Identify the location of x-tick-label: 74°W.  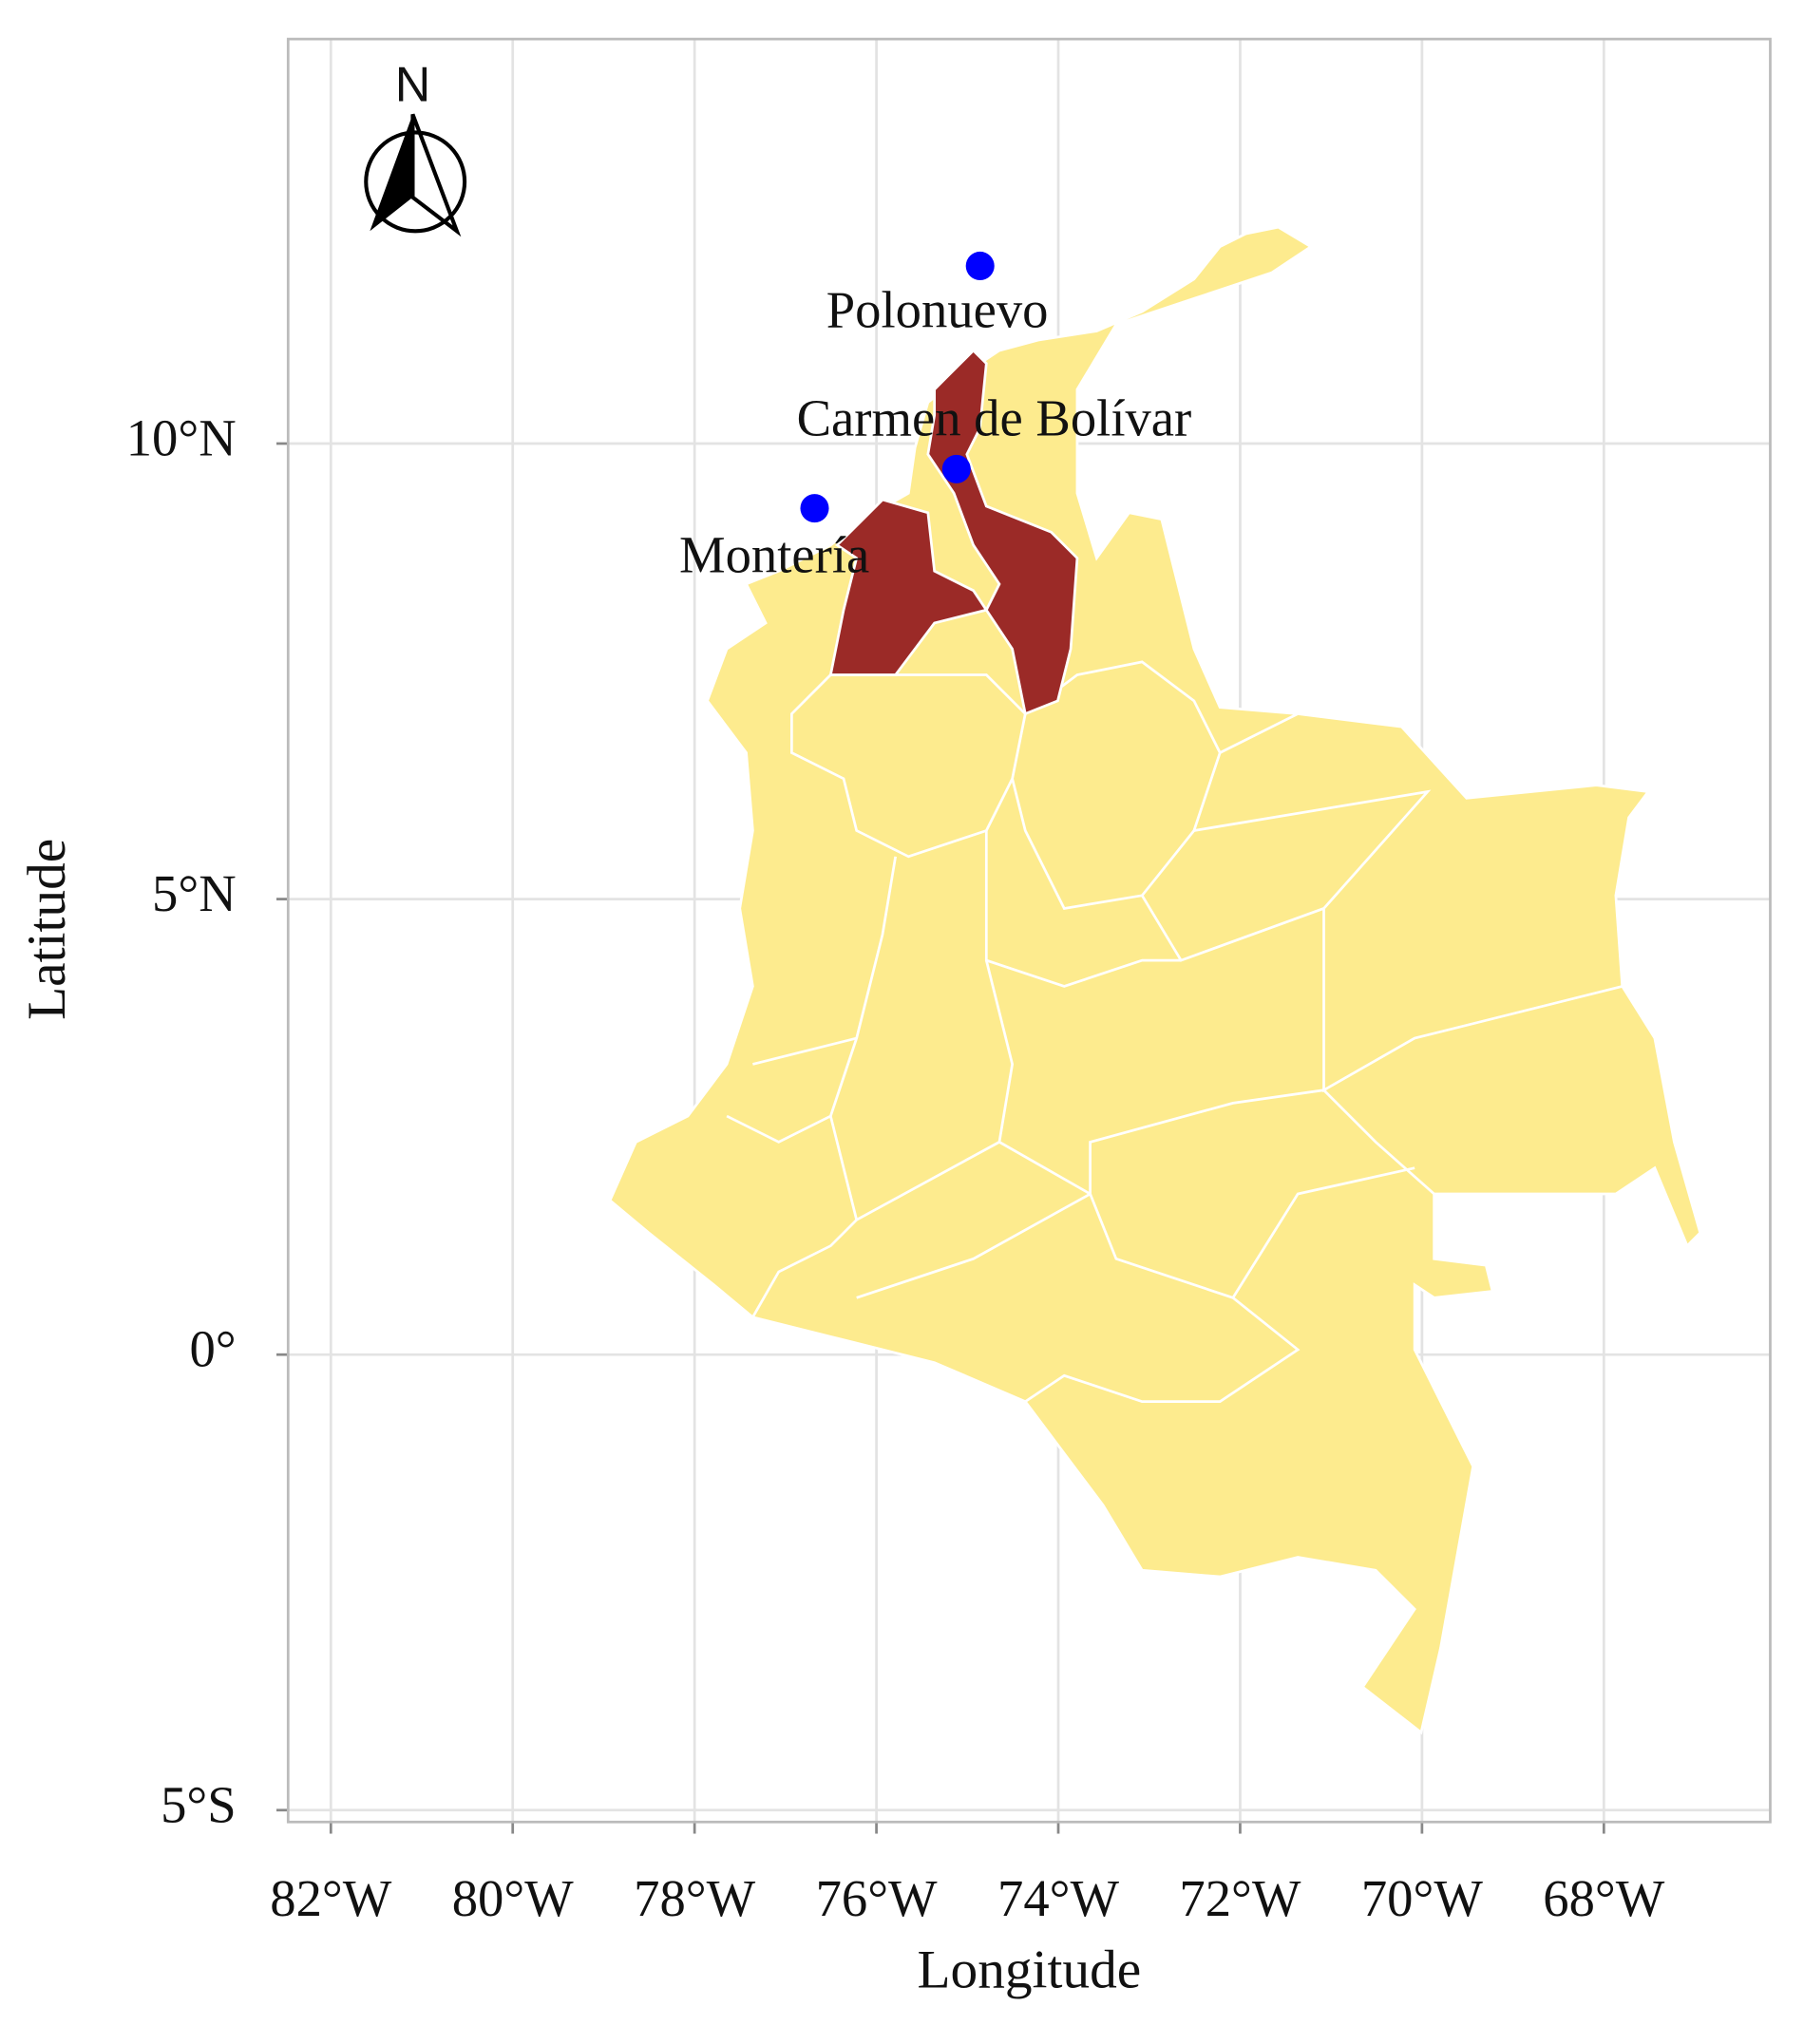
(1058, 1898).